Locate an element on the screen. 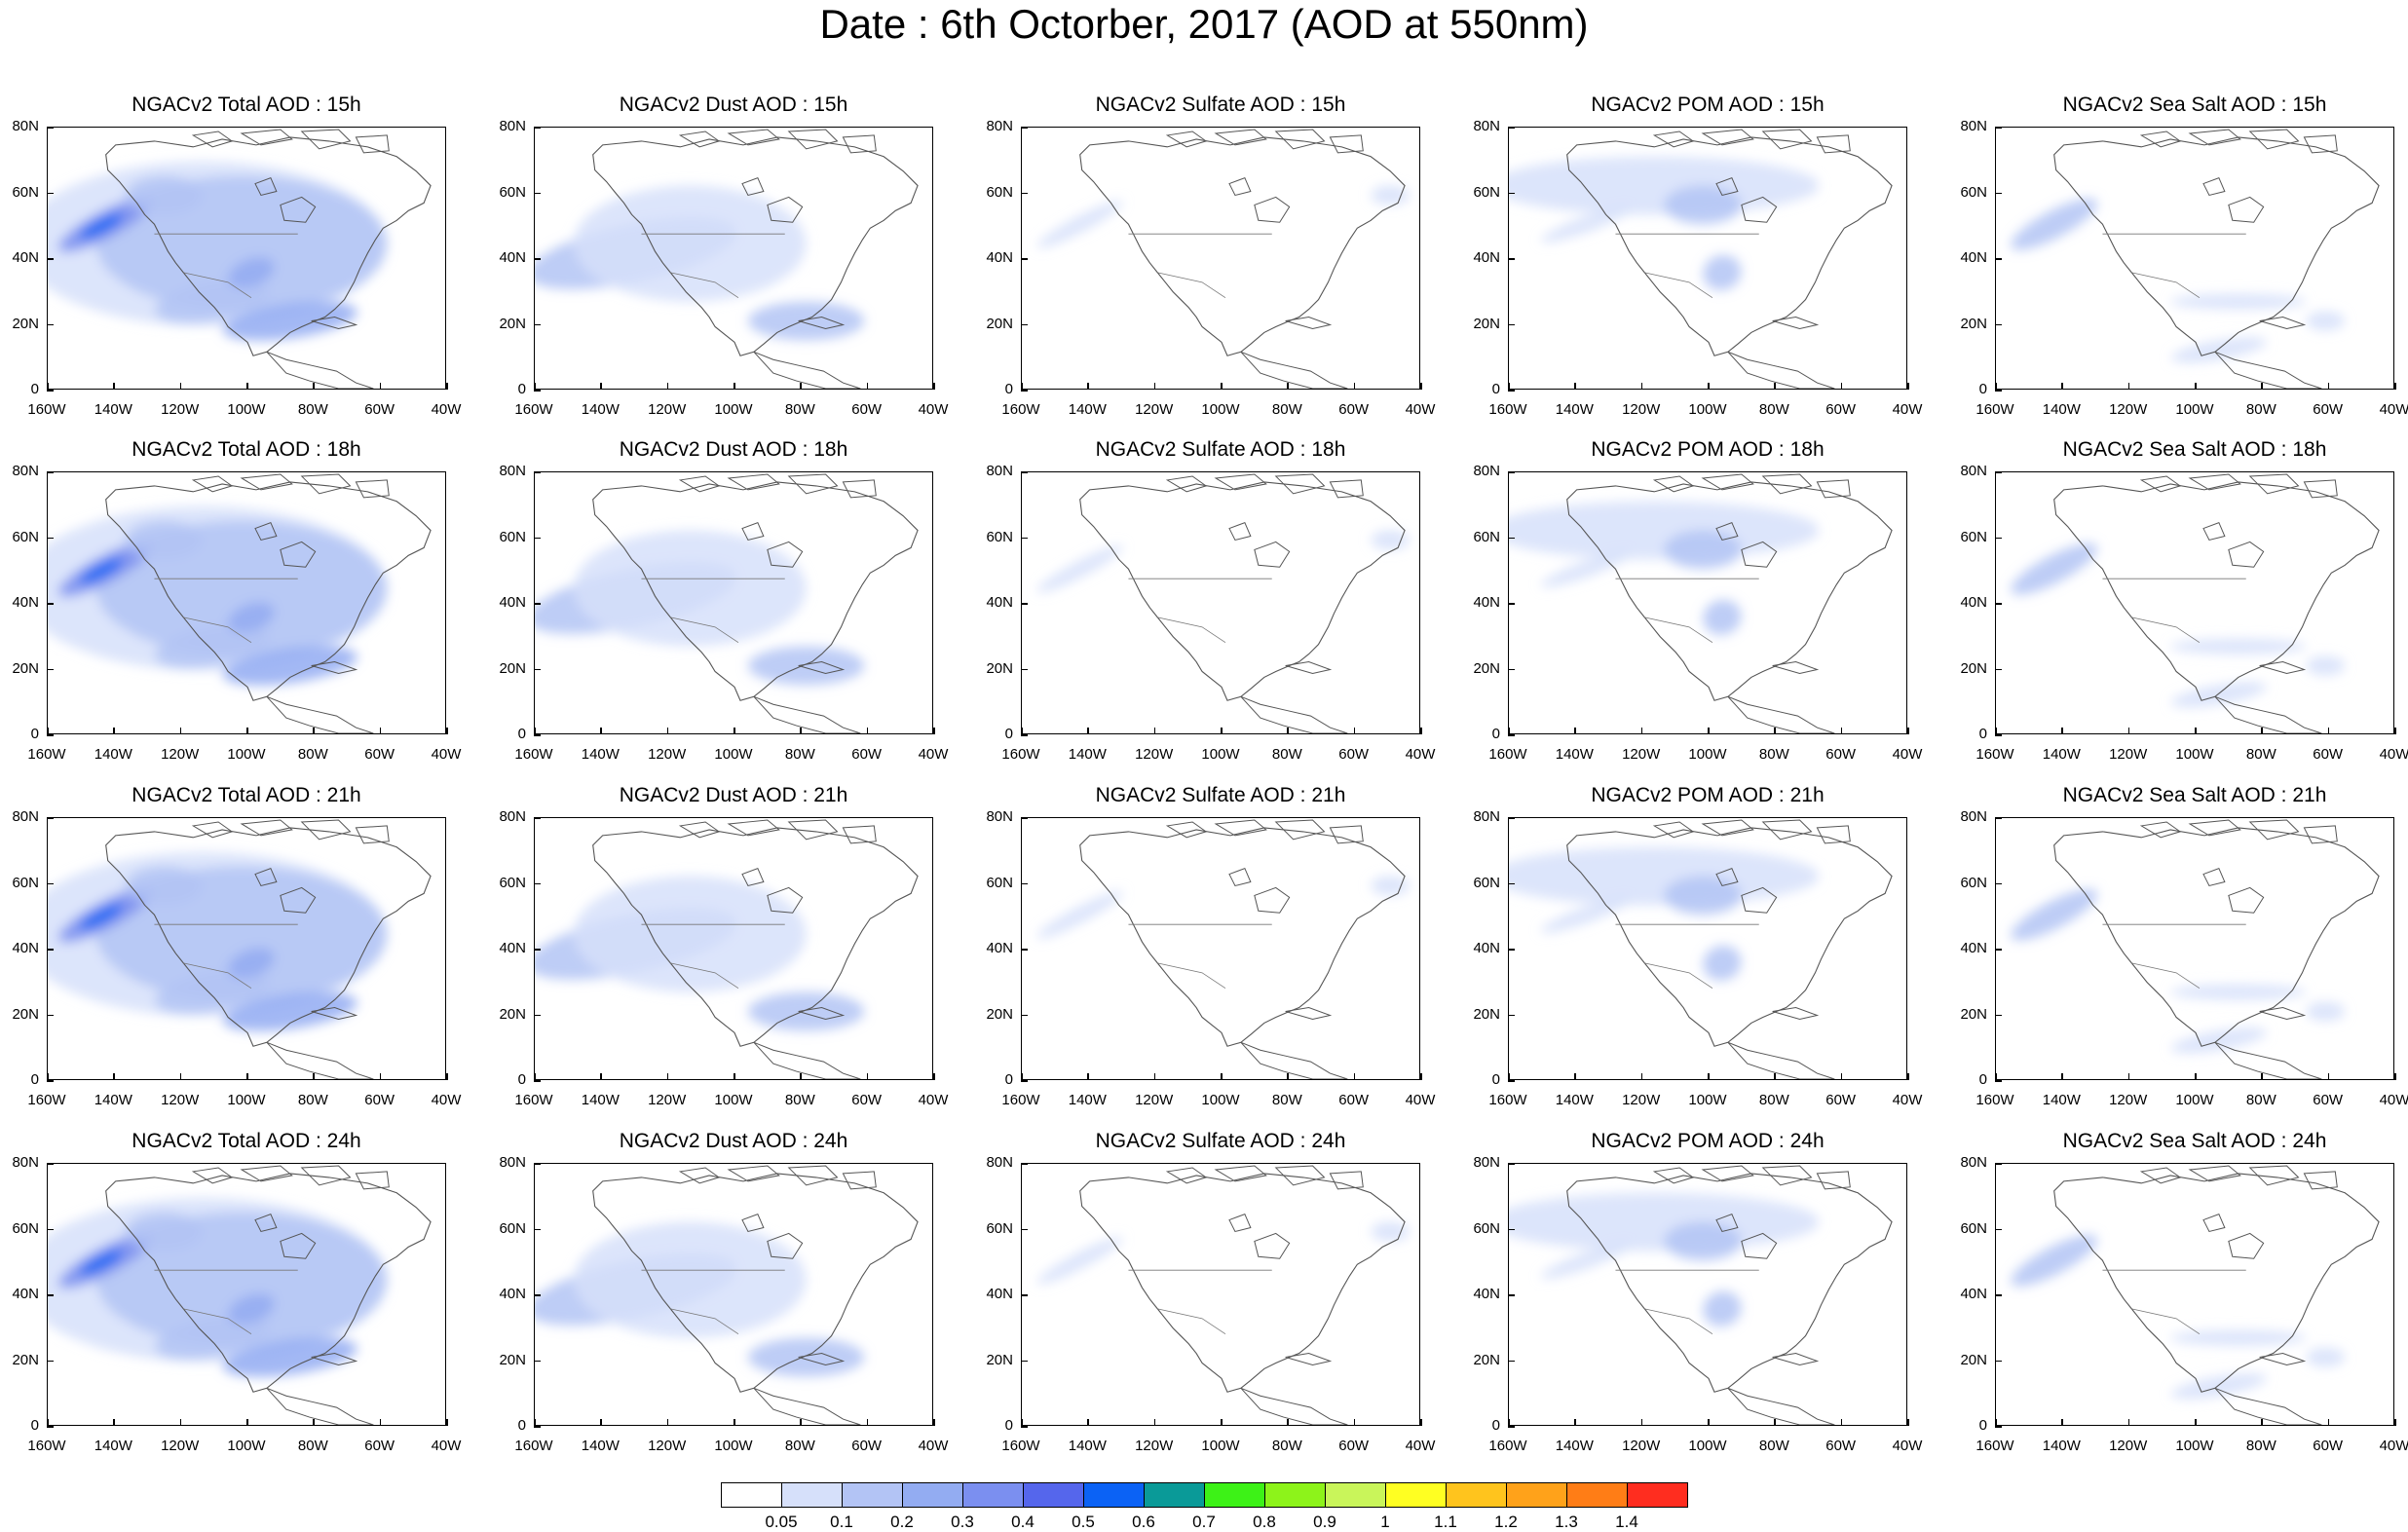 The width and height of the screenshot is (2408, 1532). panel-title: NGACv2 Sulfate AOD : 24h is located at coordinates (1220, 1141).